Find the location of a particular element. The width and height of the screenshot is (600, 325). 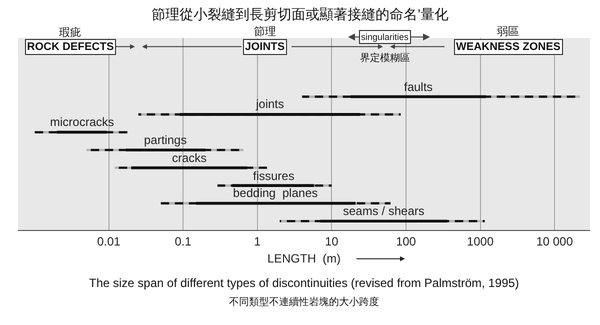

x-tick-label: 0.1 is located at coordinates (183, 241).